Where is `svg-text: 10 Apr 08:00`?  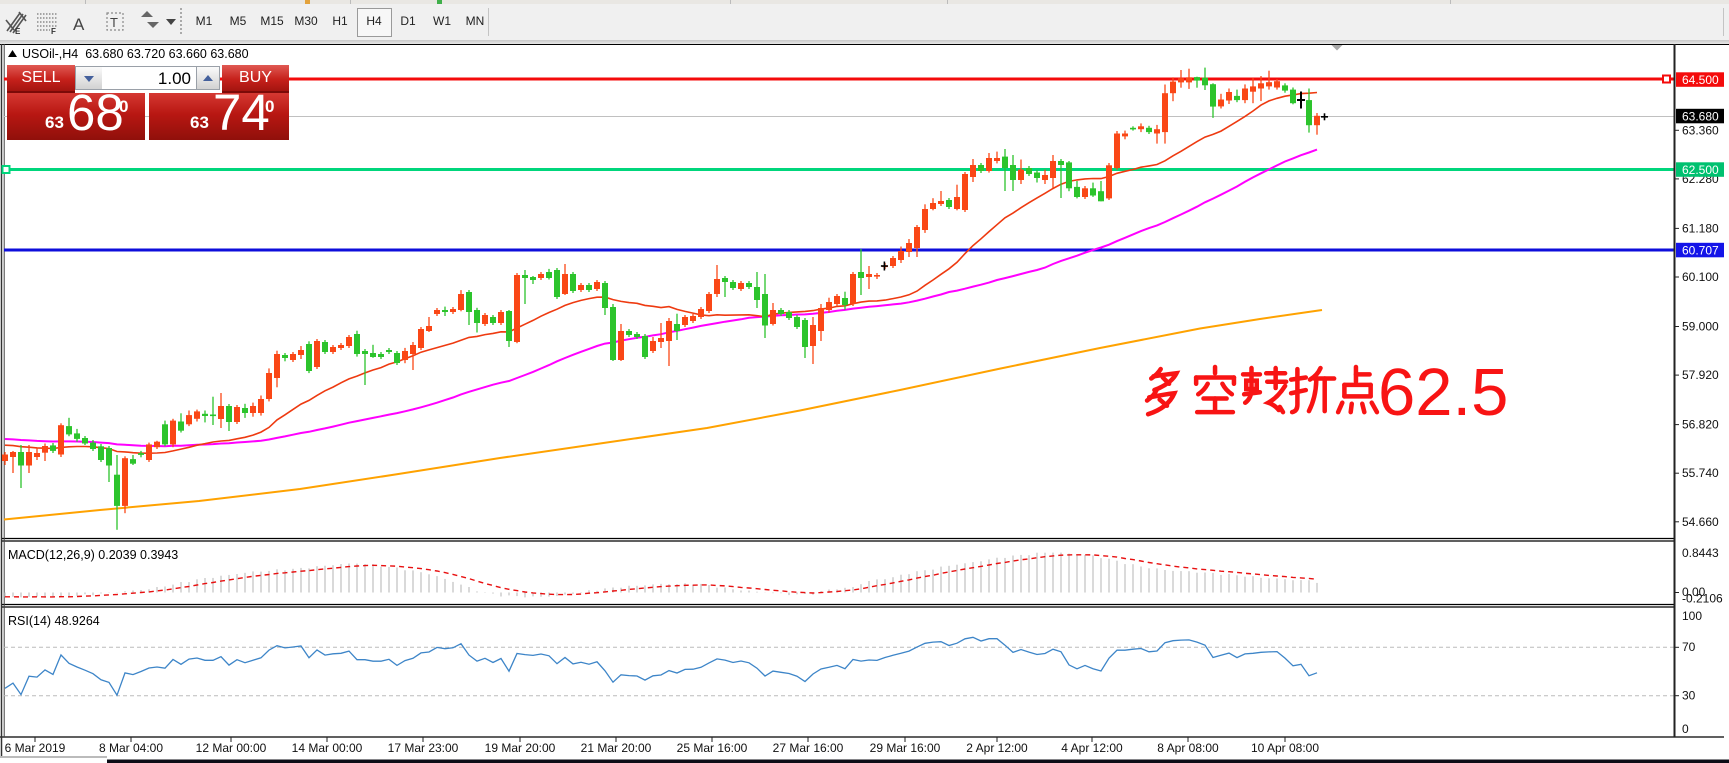 svg-text: 10 Apr 08:00 is located at coordinates (1285, 748).